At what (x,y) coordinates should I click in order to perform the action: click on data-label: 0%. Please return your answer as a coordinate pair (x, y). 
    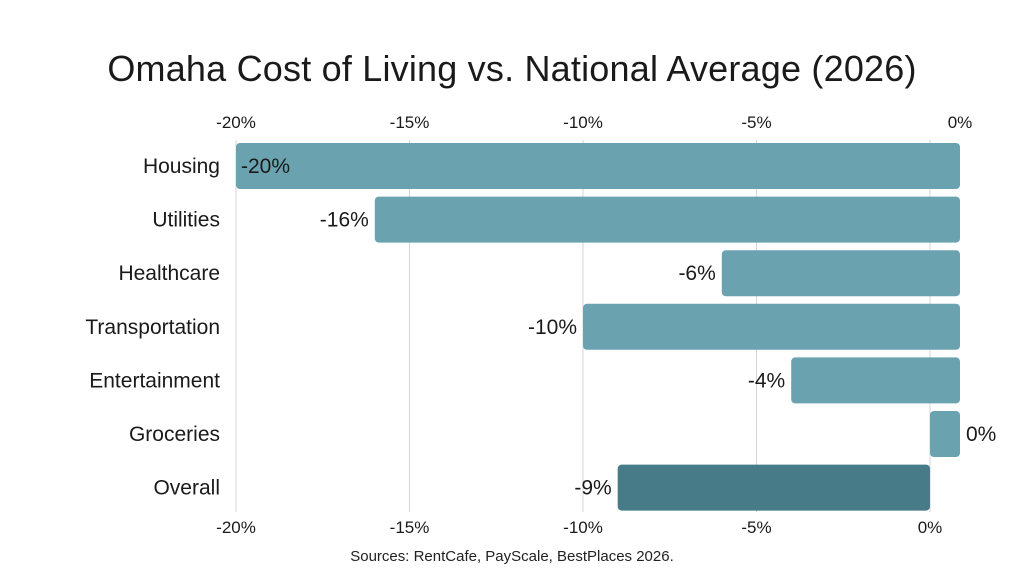
    Looking at the image, I should click on (981, 434).